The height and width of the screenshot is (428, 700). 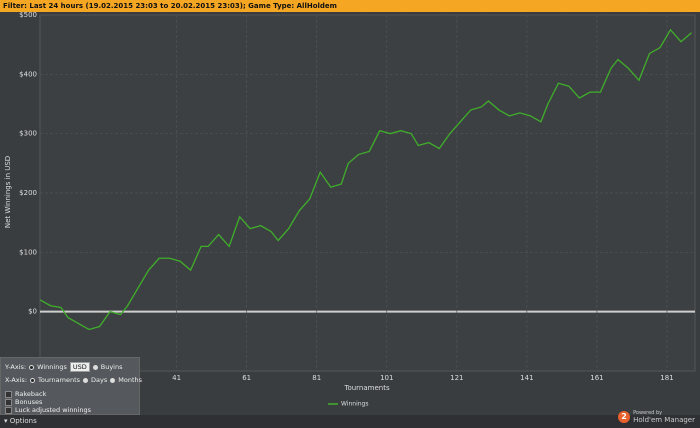 What do you see at coordinates (8, 192) in the screenshot?
I see `y-axis-label: Net Winnings in USD` at bounding box center [8, 192].